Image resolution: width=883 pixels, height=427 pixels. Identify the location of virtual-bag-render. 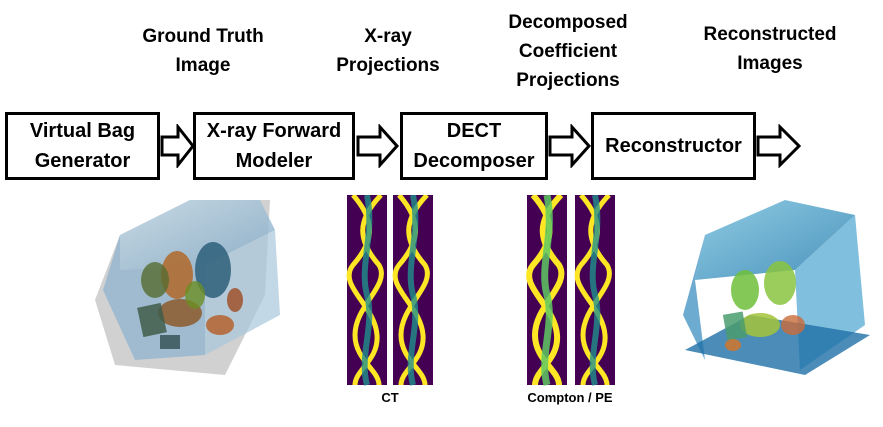
(187, 287).